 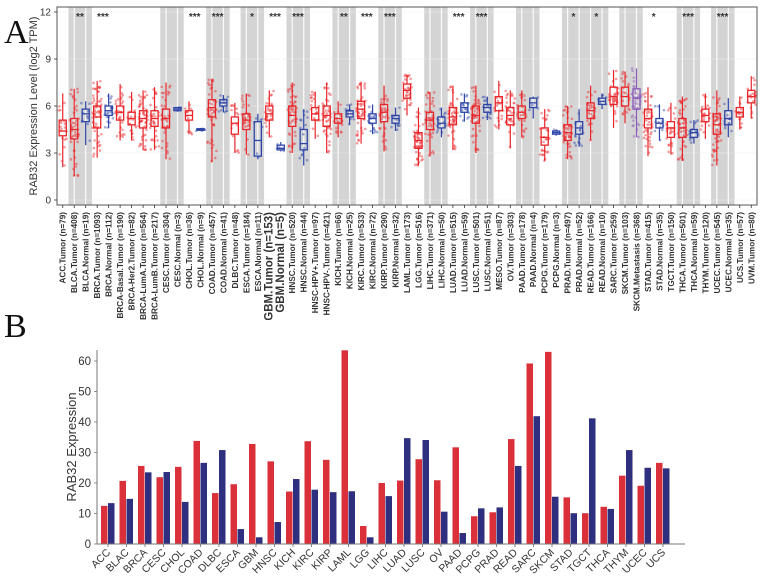 What do you see at coordinates (265, 561) in the screenshot?
I see `x-tick-label: HNSC` at bounding box center [265, 561].